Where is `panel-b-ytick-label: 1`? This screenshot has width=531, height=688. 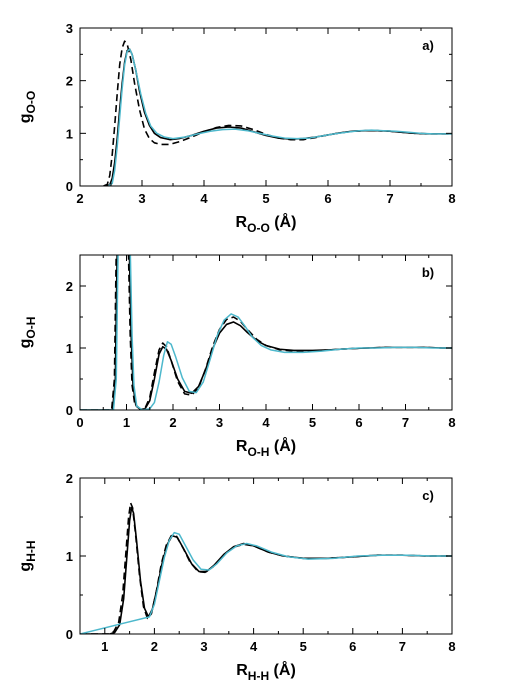
panel-b-ytick-label: 1 is located at coordinates (69, 348).